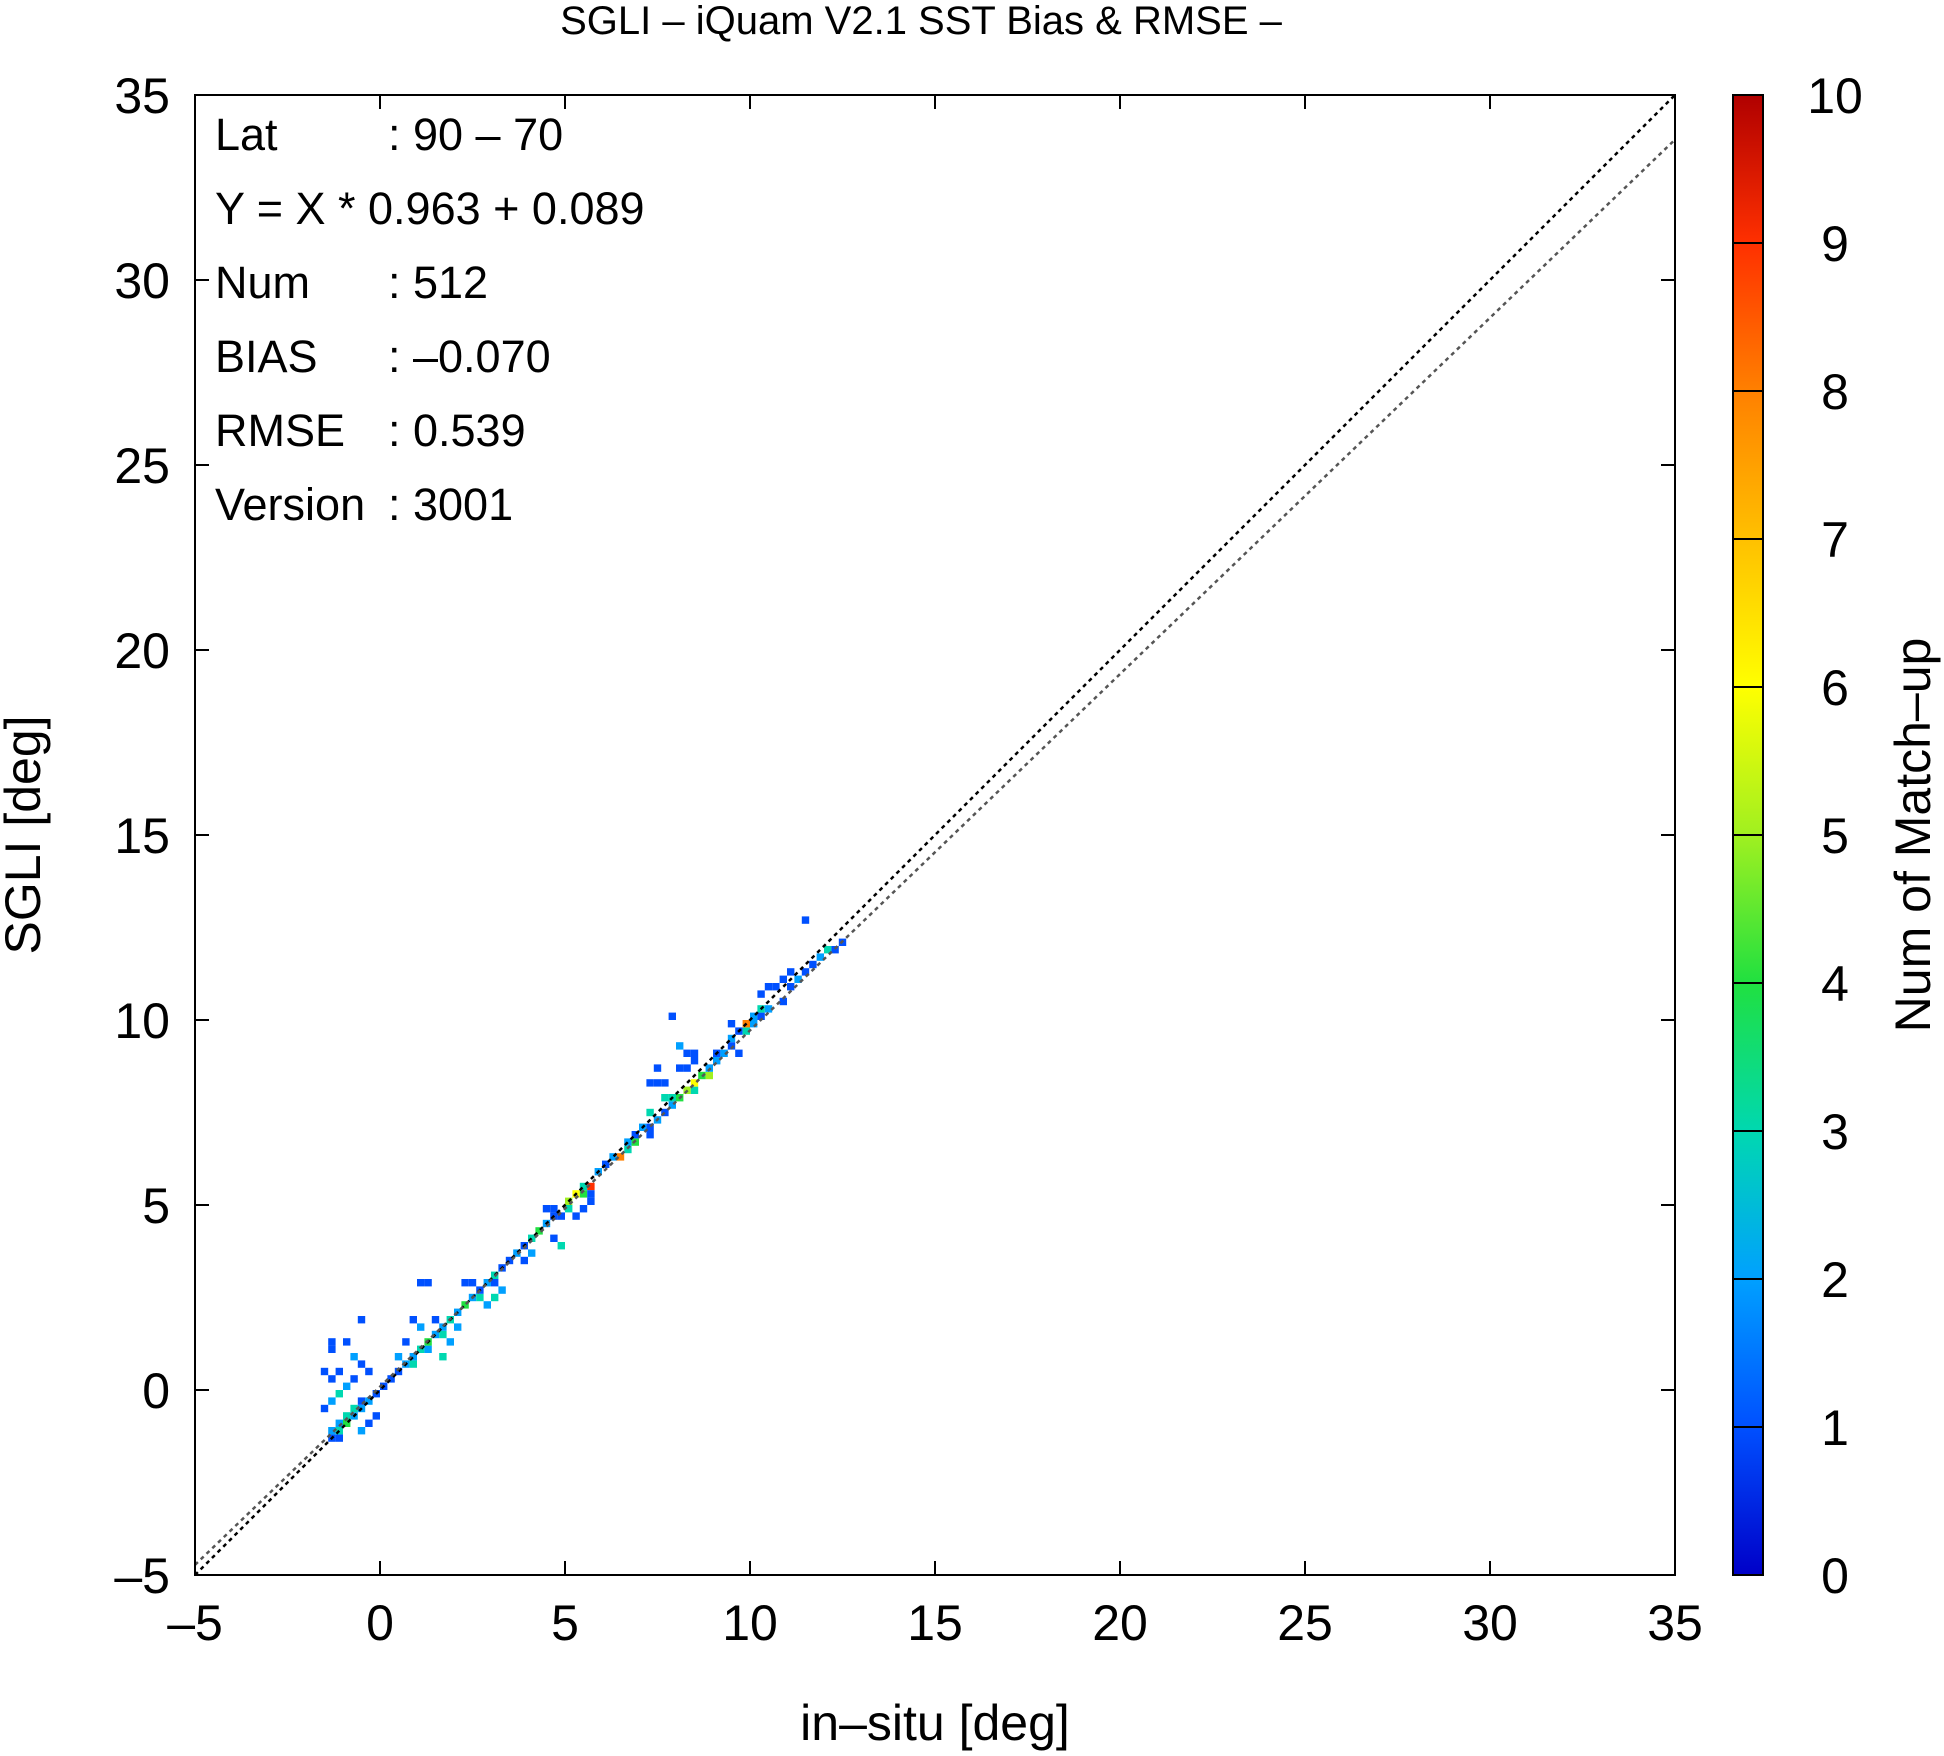  Describe the element at coordinates (750, 1623) in the screenshot. I see `x-tick-label: 10` at that location.